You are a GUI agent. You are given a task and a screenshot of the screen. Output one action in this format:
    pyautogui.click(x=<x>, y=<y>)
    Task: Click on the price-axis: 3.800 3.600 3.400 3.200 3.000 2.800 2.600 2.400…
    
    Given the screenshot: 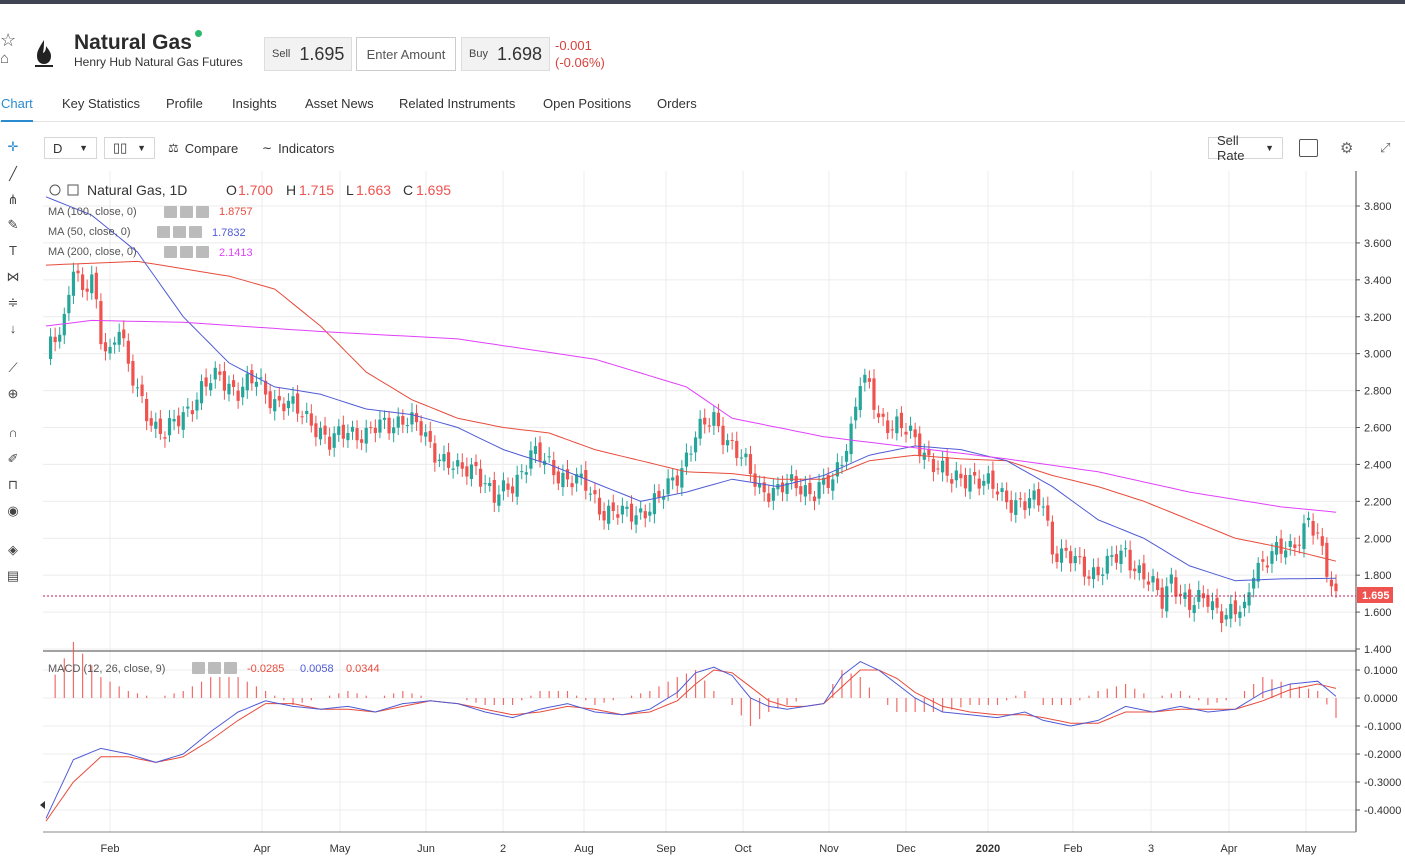 What is the action you would take?
    pyautogui.click(x=1378, y=509)
    